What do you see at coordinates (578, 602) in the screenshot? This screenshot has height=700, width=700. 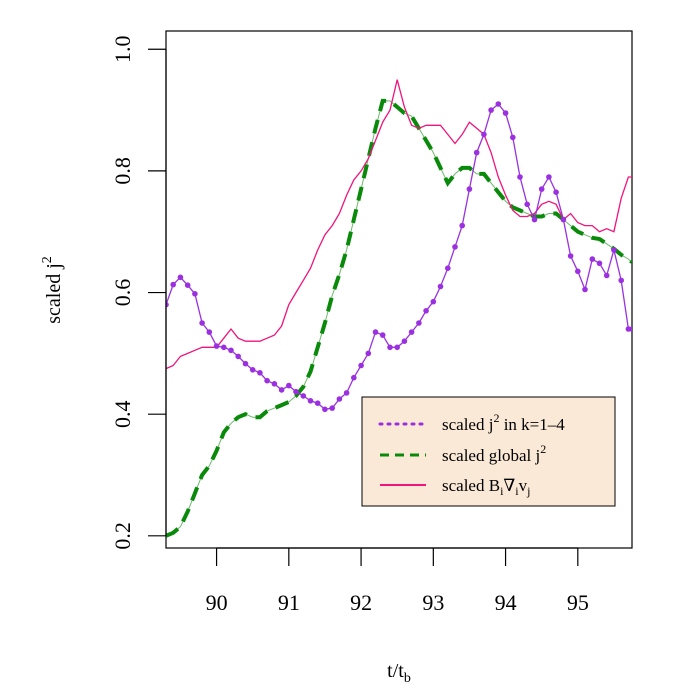 I see `x-tick-label: 95` at bounding box center [578, 602].